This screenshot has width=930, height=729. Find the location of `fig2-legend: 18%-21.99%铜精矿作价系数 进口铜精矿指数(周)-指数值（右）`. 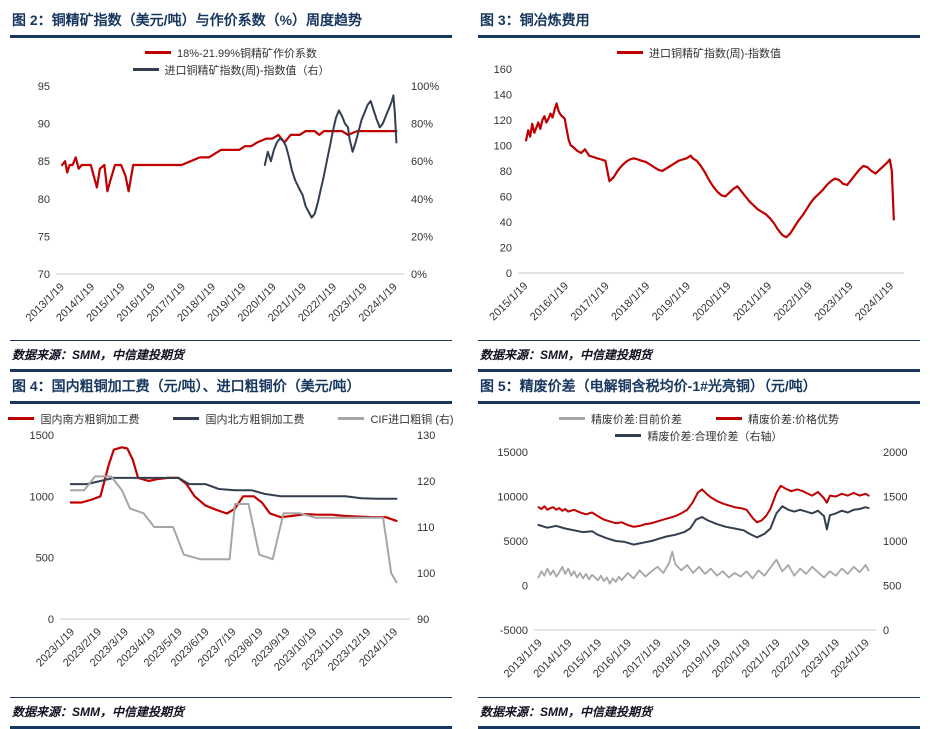

fig2-legend: 18%-21.99%铜精矿作价系数 进口铜精矿指数(周)-指数值（右） is located at coordinates (231, 61).